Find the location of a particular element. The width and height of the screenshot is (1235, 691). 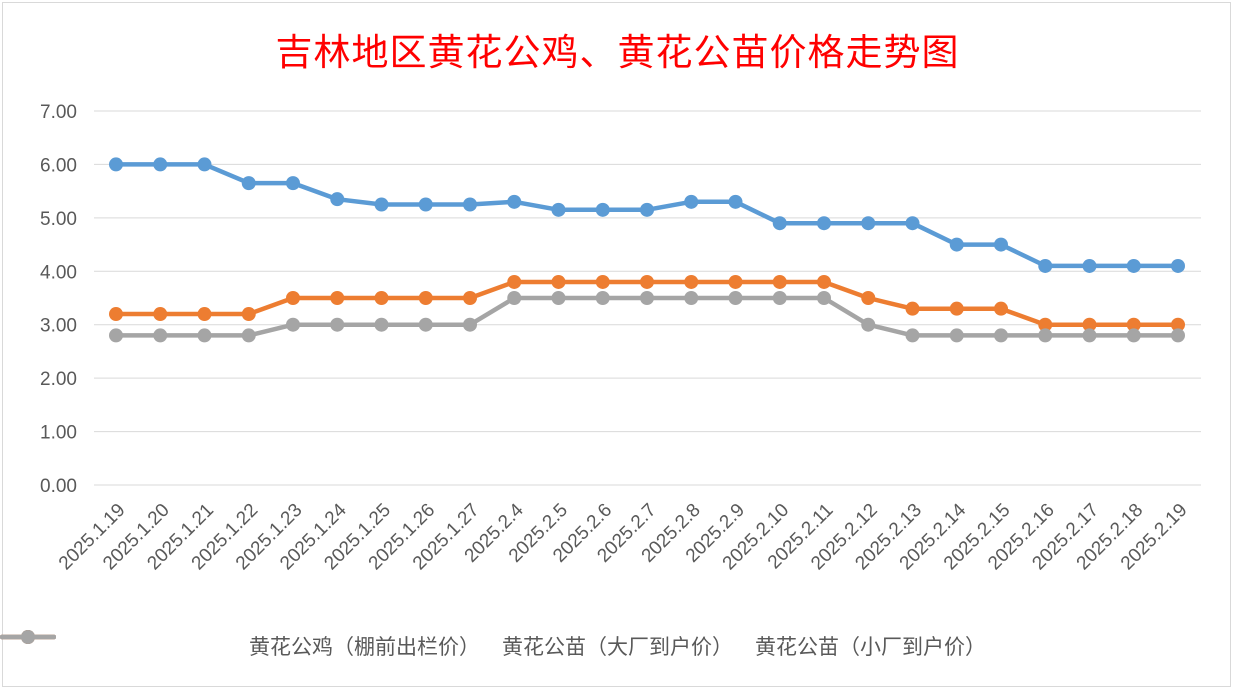

y-tick-label: 6.00 is located at coordinates (58, 165).